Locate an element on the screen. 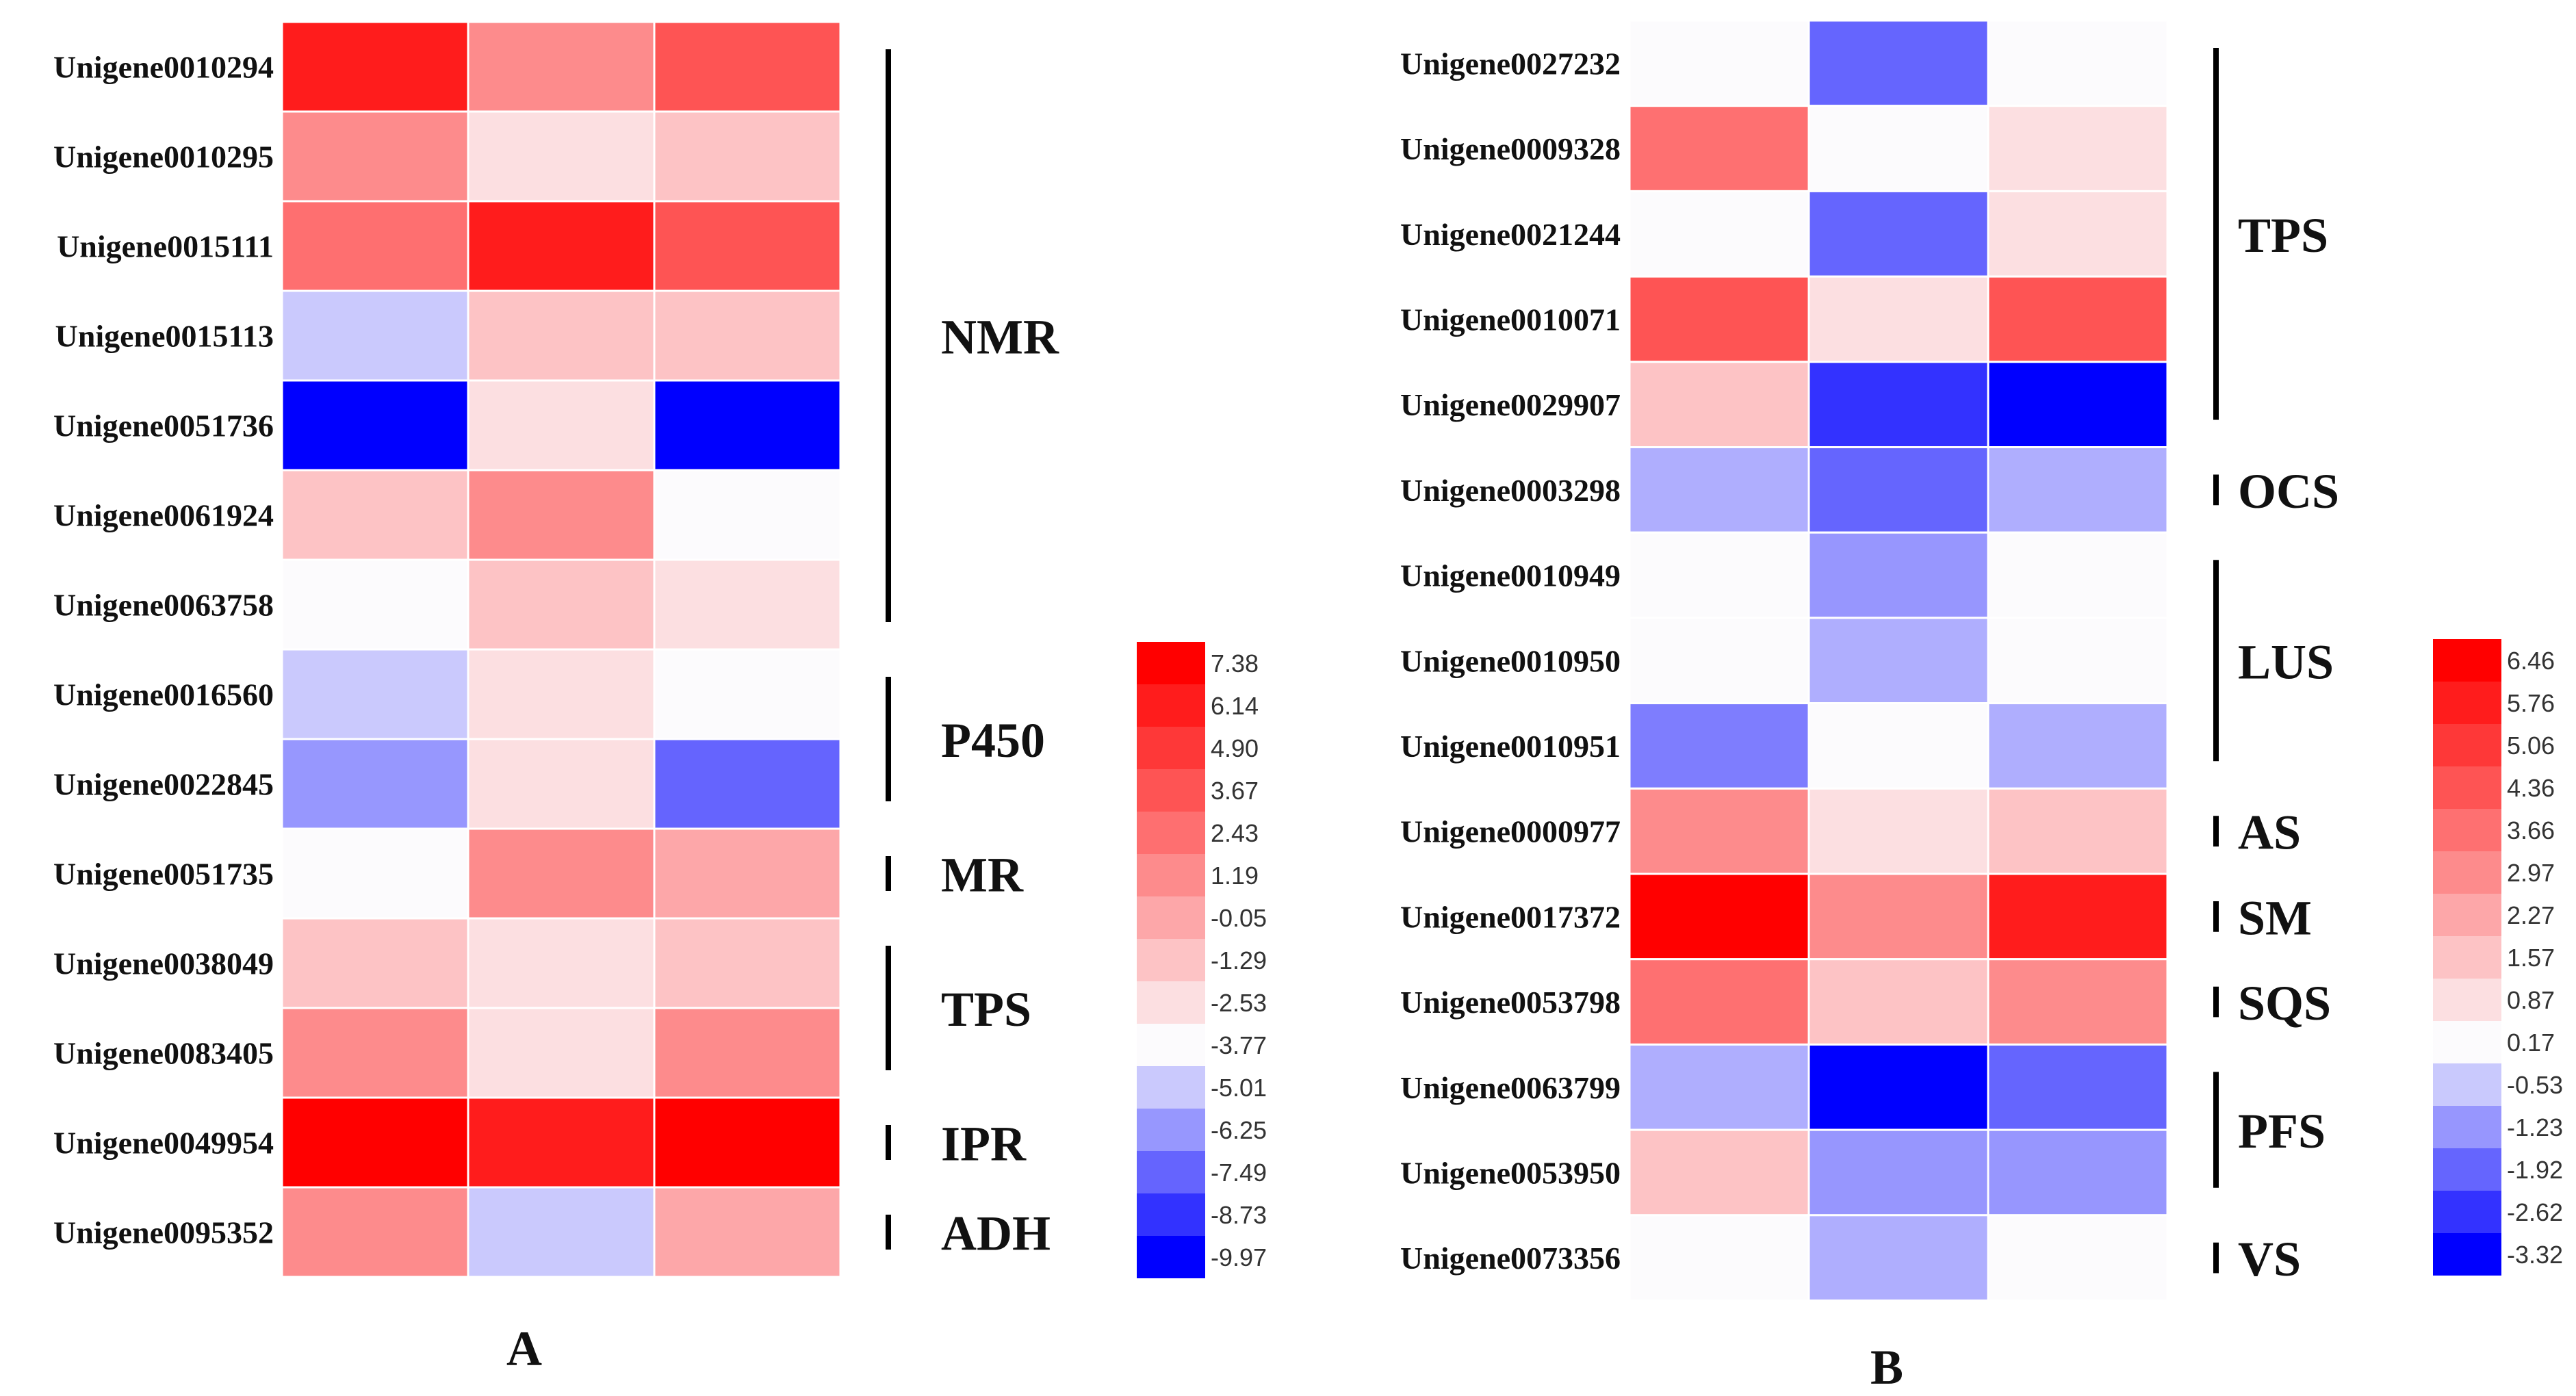 Image resolution: width=2576 pixels, height=1396 pixels. colorbar-tick-a-5: 1.19 is located at coordinates (1235, 876).